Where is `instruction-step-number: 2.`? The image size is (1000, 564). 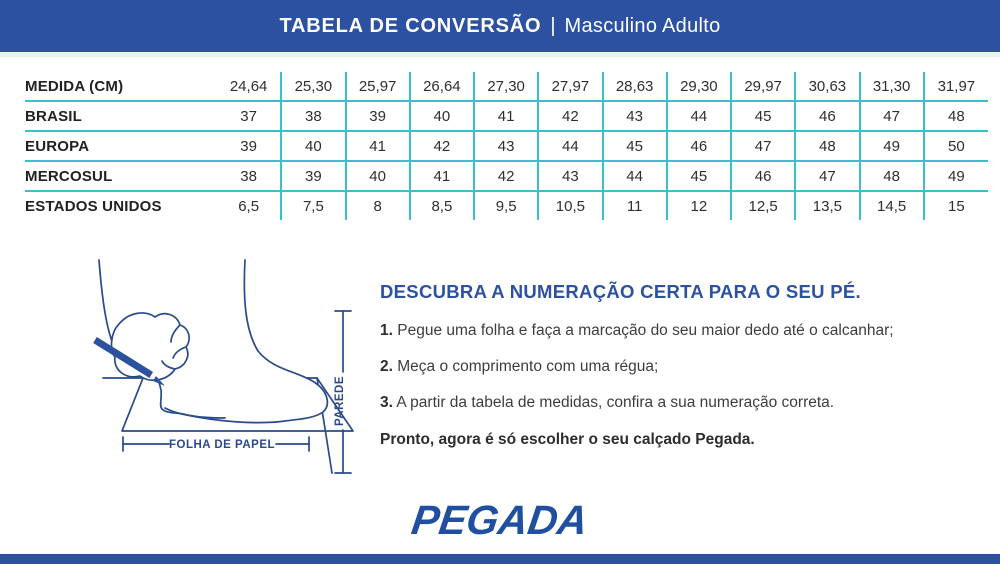 instruction-step-number: 2. is located at coordinates (386, 366).